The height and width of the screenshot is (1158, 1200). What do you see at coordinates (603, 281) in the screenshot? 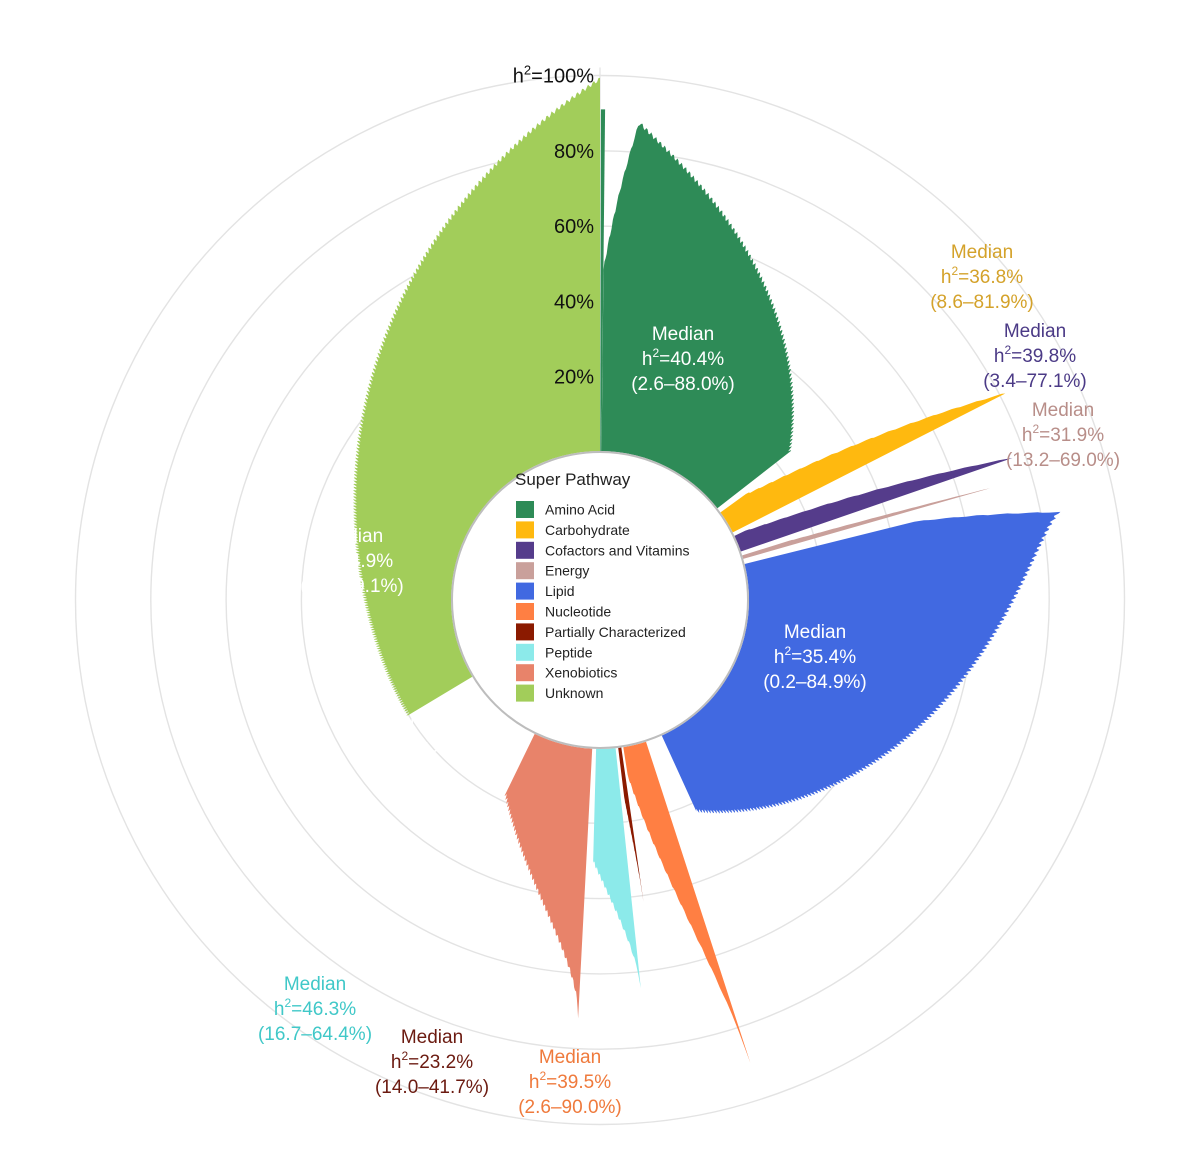
I see `bar-amino-acid-max` at bounding box center [603, 281].